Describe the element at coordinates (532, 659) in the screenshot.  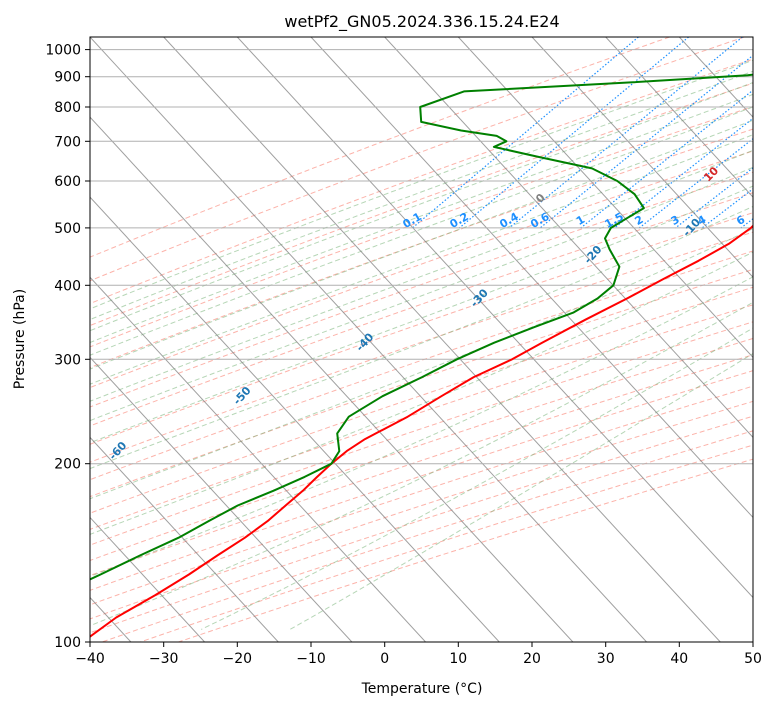
I see `x-tick-label: 20` at that location.